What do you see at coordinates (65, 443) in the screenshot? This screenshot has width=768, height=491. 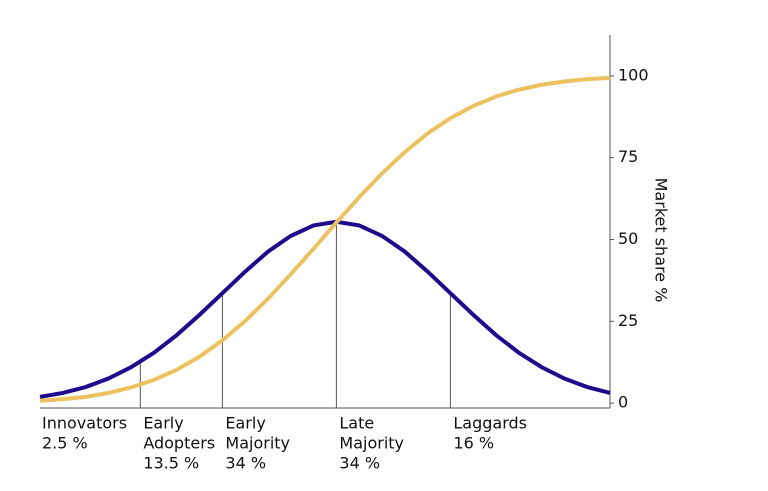 I see `segment-share: 2.5 %` at bounding box center [65, 443].